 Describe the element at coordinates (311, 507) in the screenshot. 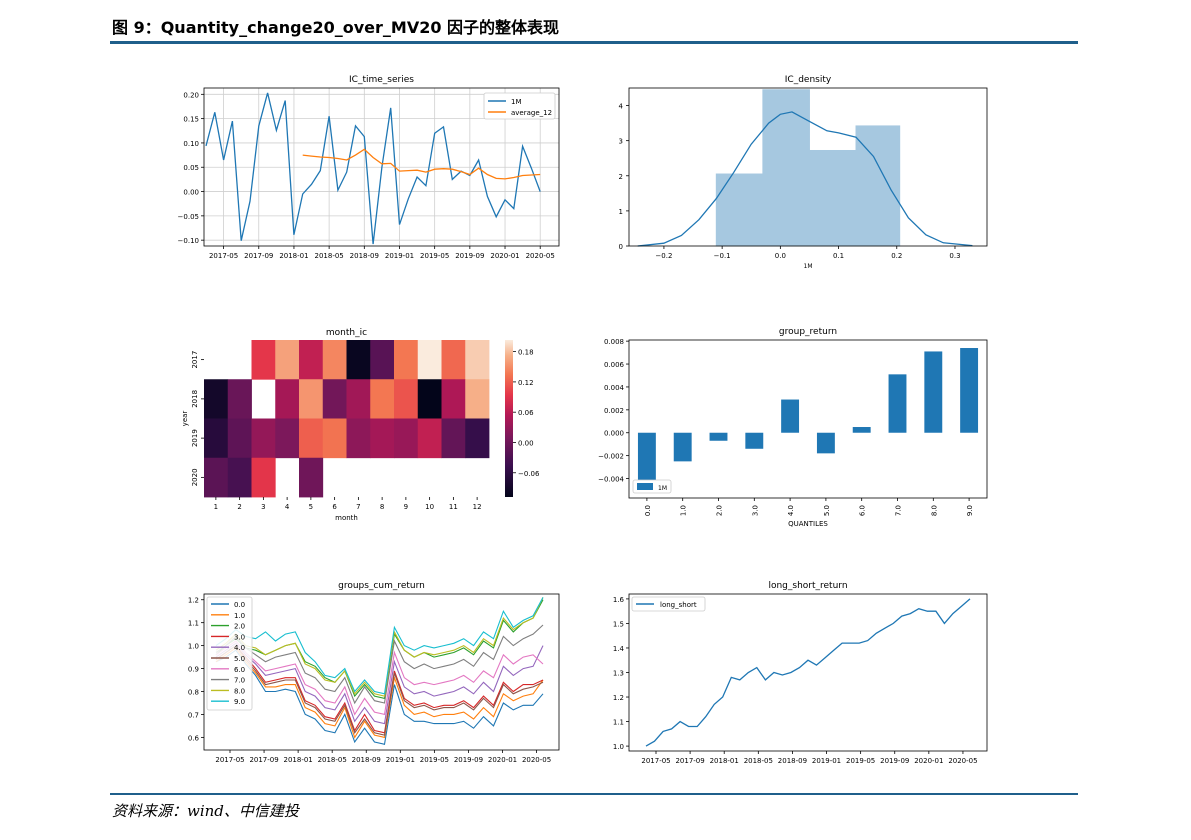

I see `x-tick-label: 5` at that location.